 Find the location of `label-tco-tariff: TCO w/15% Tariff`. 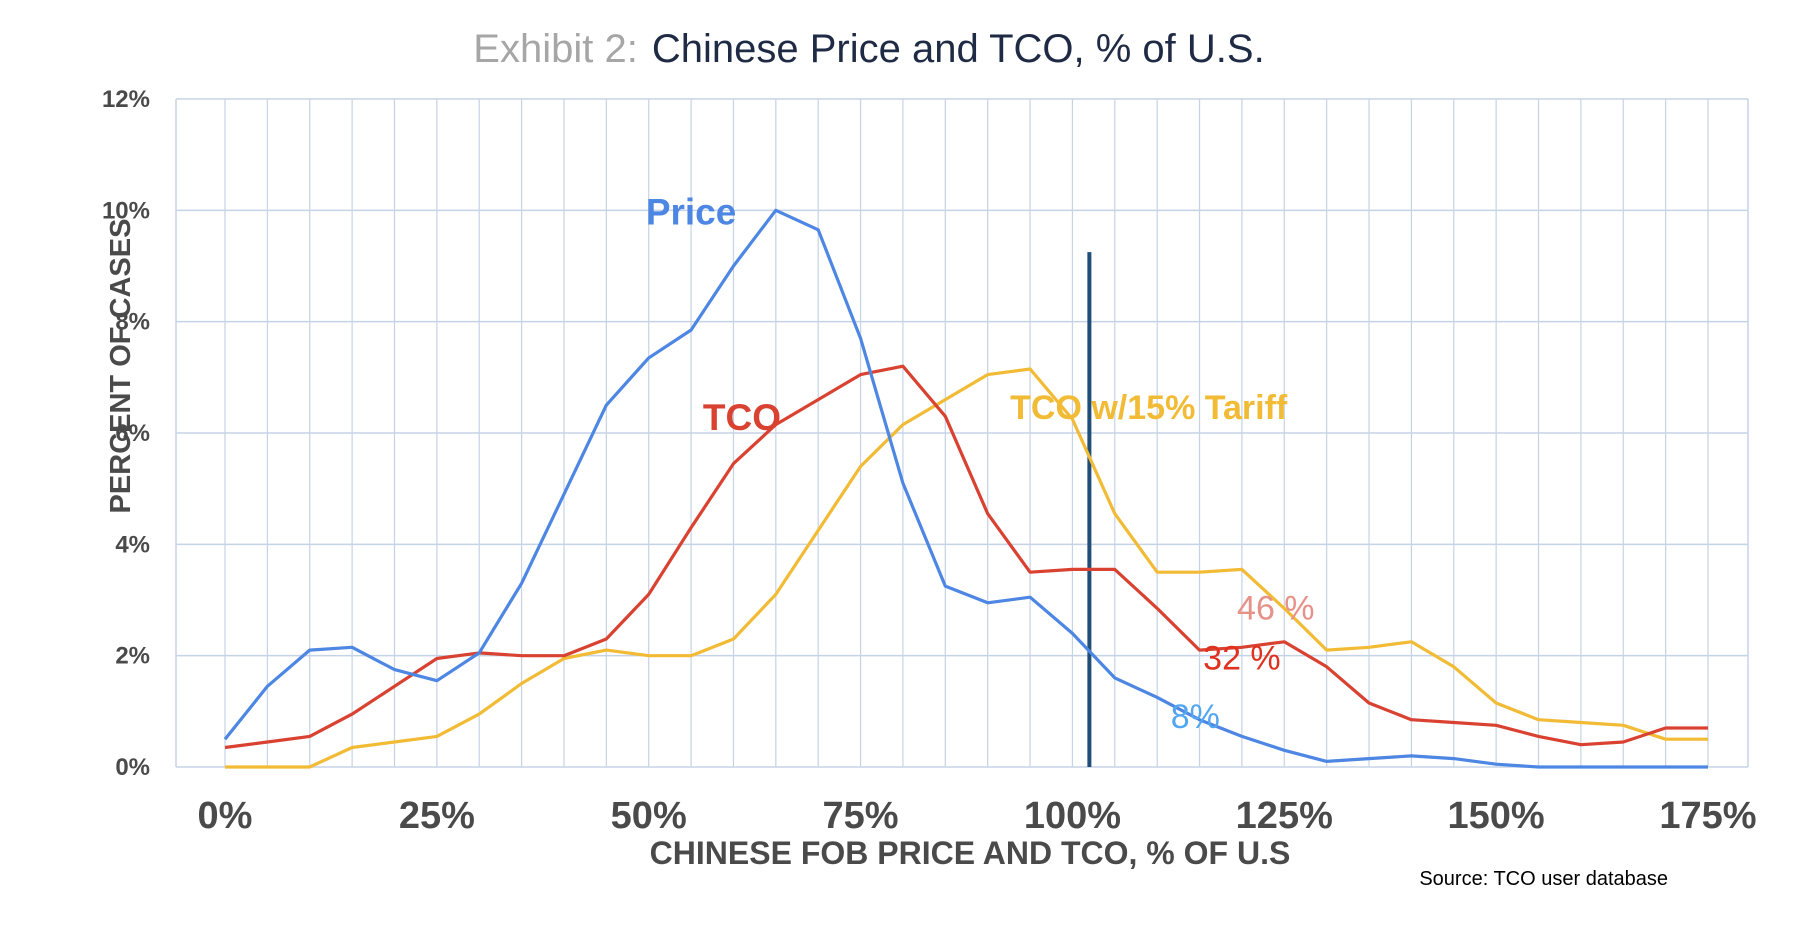

label-tco-tariff: TCO w/15% Tariff is located at coordinates (1149, 408).